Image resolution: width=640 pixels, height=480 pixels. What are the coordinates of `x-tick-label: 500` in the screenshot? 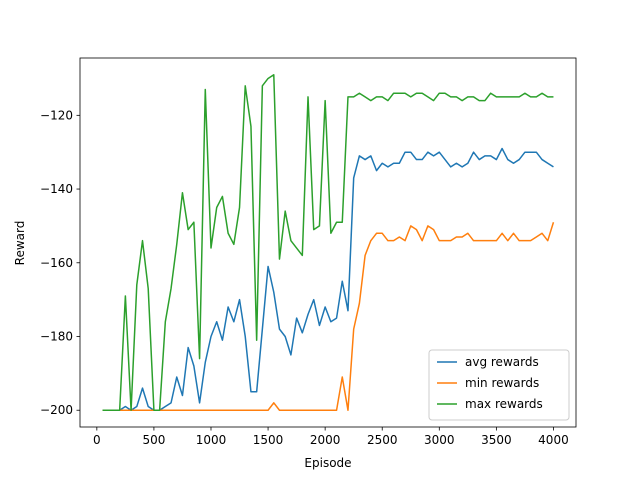 It's located at (153, 440).